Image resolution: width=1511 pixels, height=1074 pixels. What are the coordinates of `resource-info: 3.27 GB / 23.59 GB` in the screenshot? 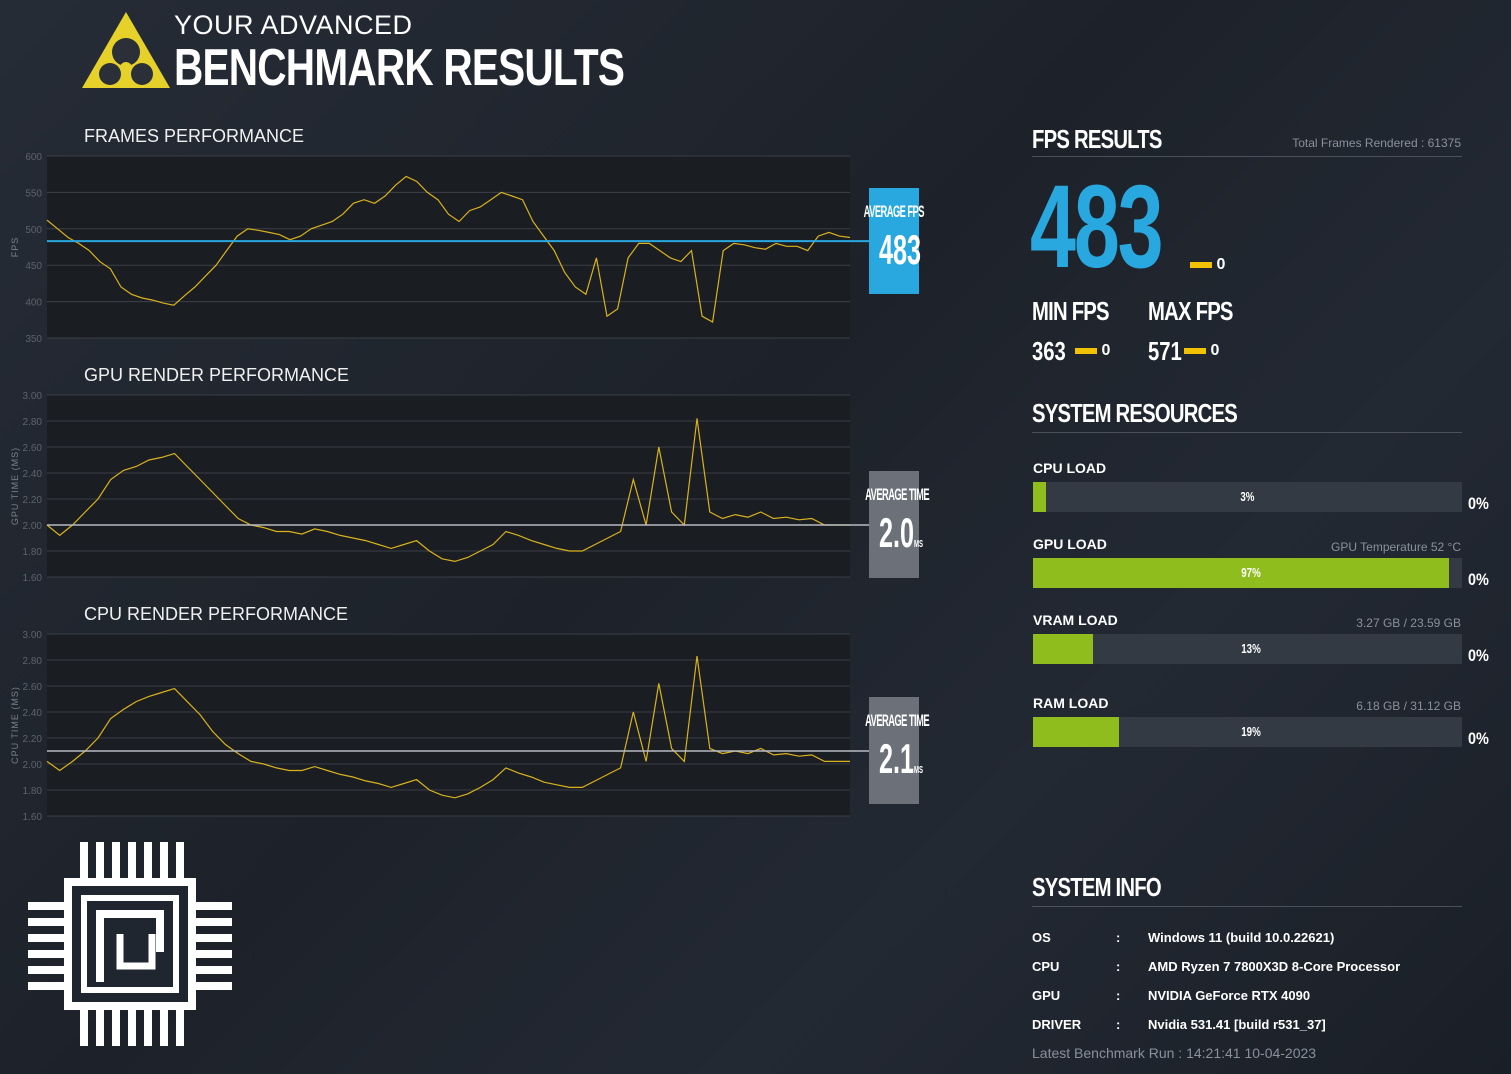 It's located at (1408, 623).